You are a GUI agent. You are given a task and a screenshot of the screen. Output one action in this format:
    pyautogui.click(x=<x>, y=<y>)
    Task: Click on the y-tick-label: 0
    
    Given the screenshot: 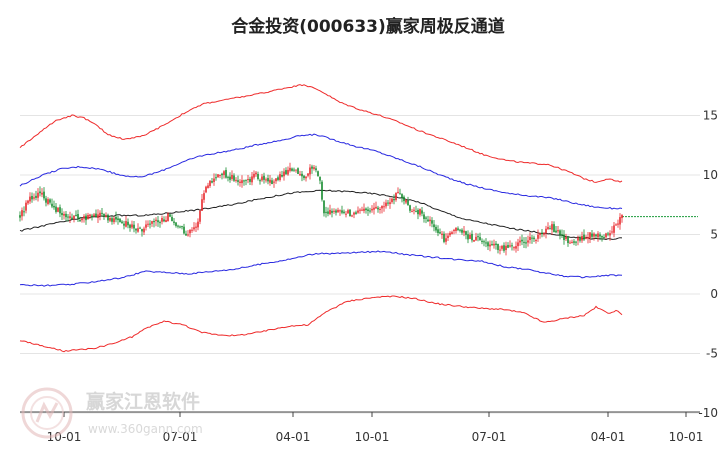 What is the action you would take?
    pyautogui.click(x=714, y=294)
    